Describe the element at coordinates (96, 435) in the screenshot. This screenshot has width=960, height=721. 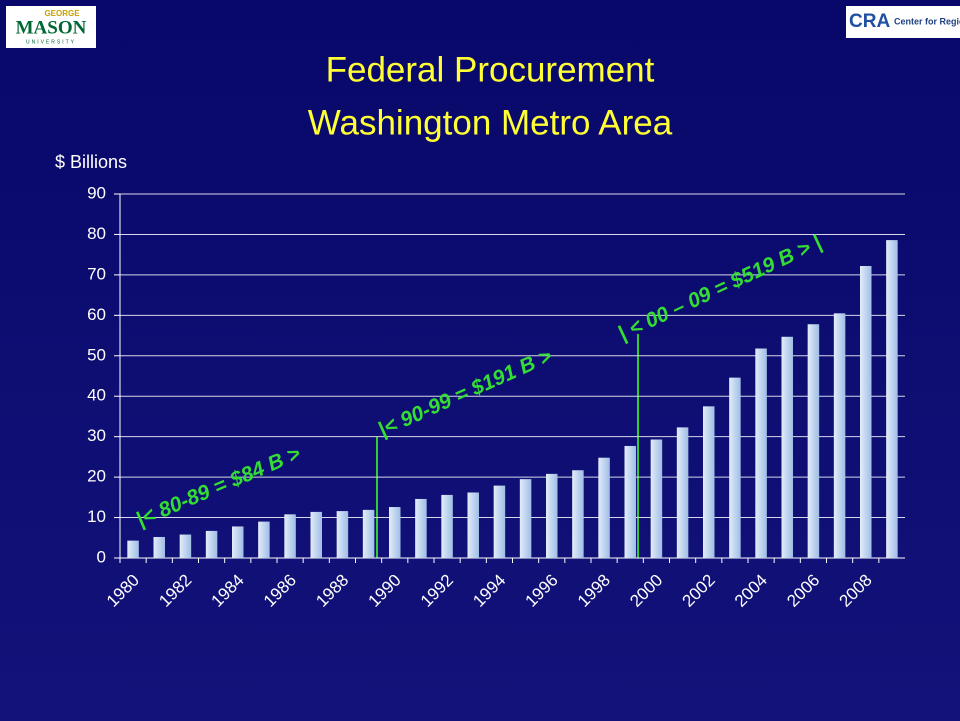
I see `y-tick-label: 30` at that location.